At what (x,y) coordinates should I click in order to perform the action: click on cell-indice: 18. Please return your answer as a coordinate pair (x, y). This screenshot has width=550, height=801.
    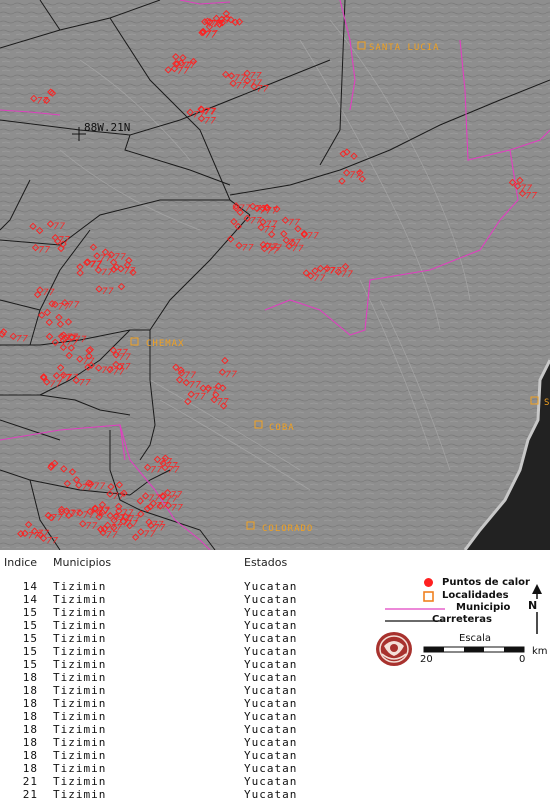
    Looking at the image, I should click on (30, 768).